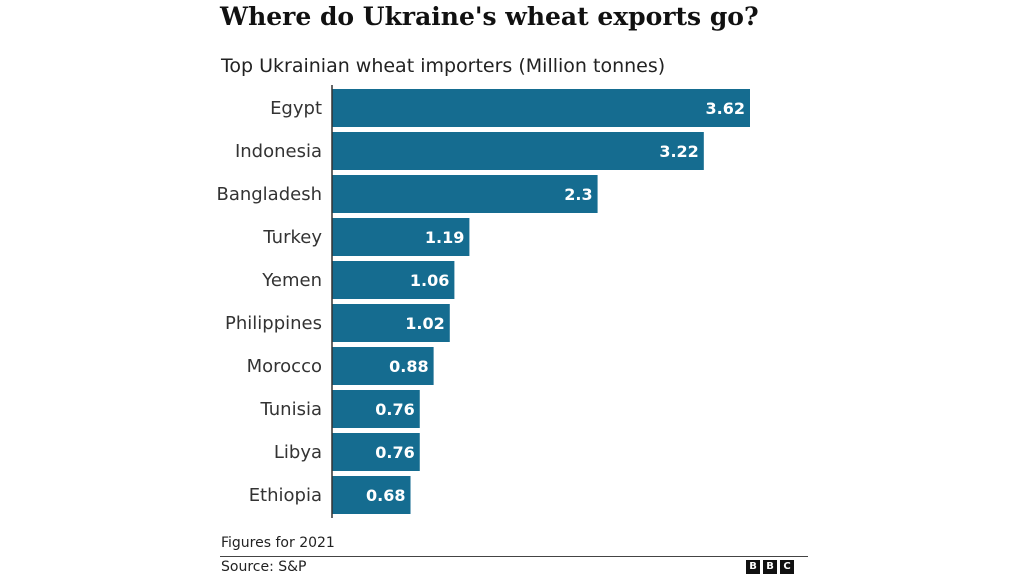 The height and width of the screenshot is (576, 1024). Describe the element at coordinates (385, 495) in the screenshot. I see `value-label-ethiopia: 0.68` at that location.